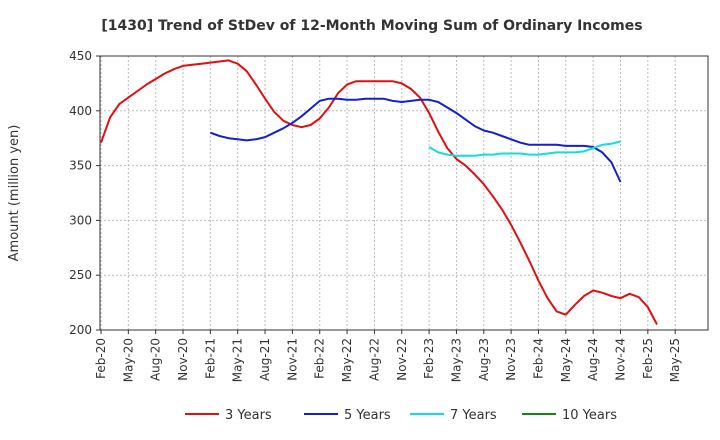 Image resolution: width=720 pixels, height=440 pixels. I want to click on x-tick-label: Aug-21, so click(265, 359).